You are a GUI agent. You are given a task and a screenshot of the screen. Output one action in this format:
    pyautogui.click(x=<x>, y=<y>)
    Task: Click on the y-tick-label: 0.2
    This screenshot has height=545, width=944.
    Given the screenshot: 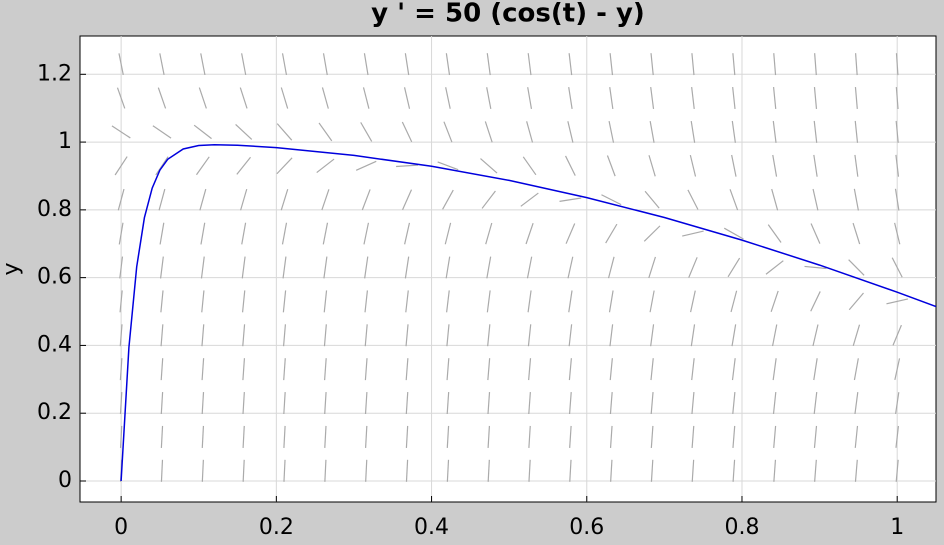 What is the action you would take?
    pyautogui.click(x=54, y=412)
    